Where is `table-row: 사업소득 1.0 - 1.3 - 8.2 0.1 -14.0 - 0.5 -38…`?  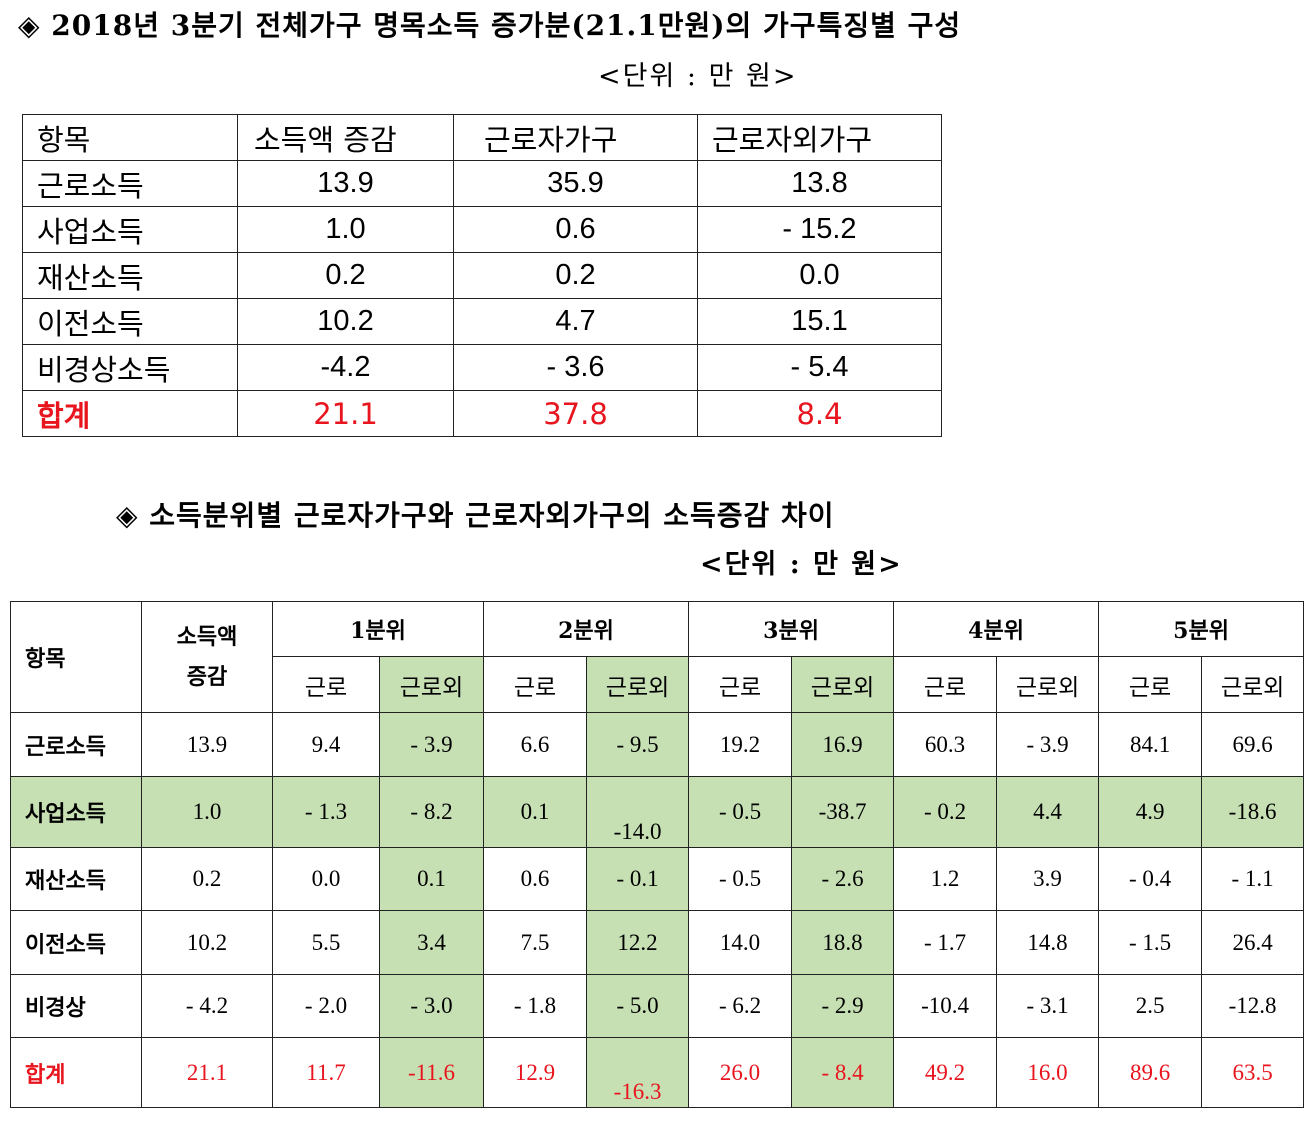
table-row: 사업소득 1.0 - 1.3 - 8.2 0.1 -14.0 - 0.5 -38… is located at coordinates (657, 812).